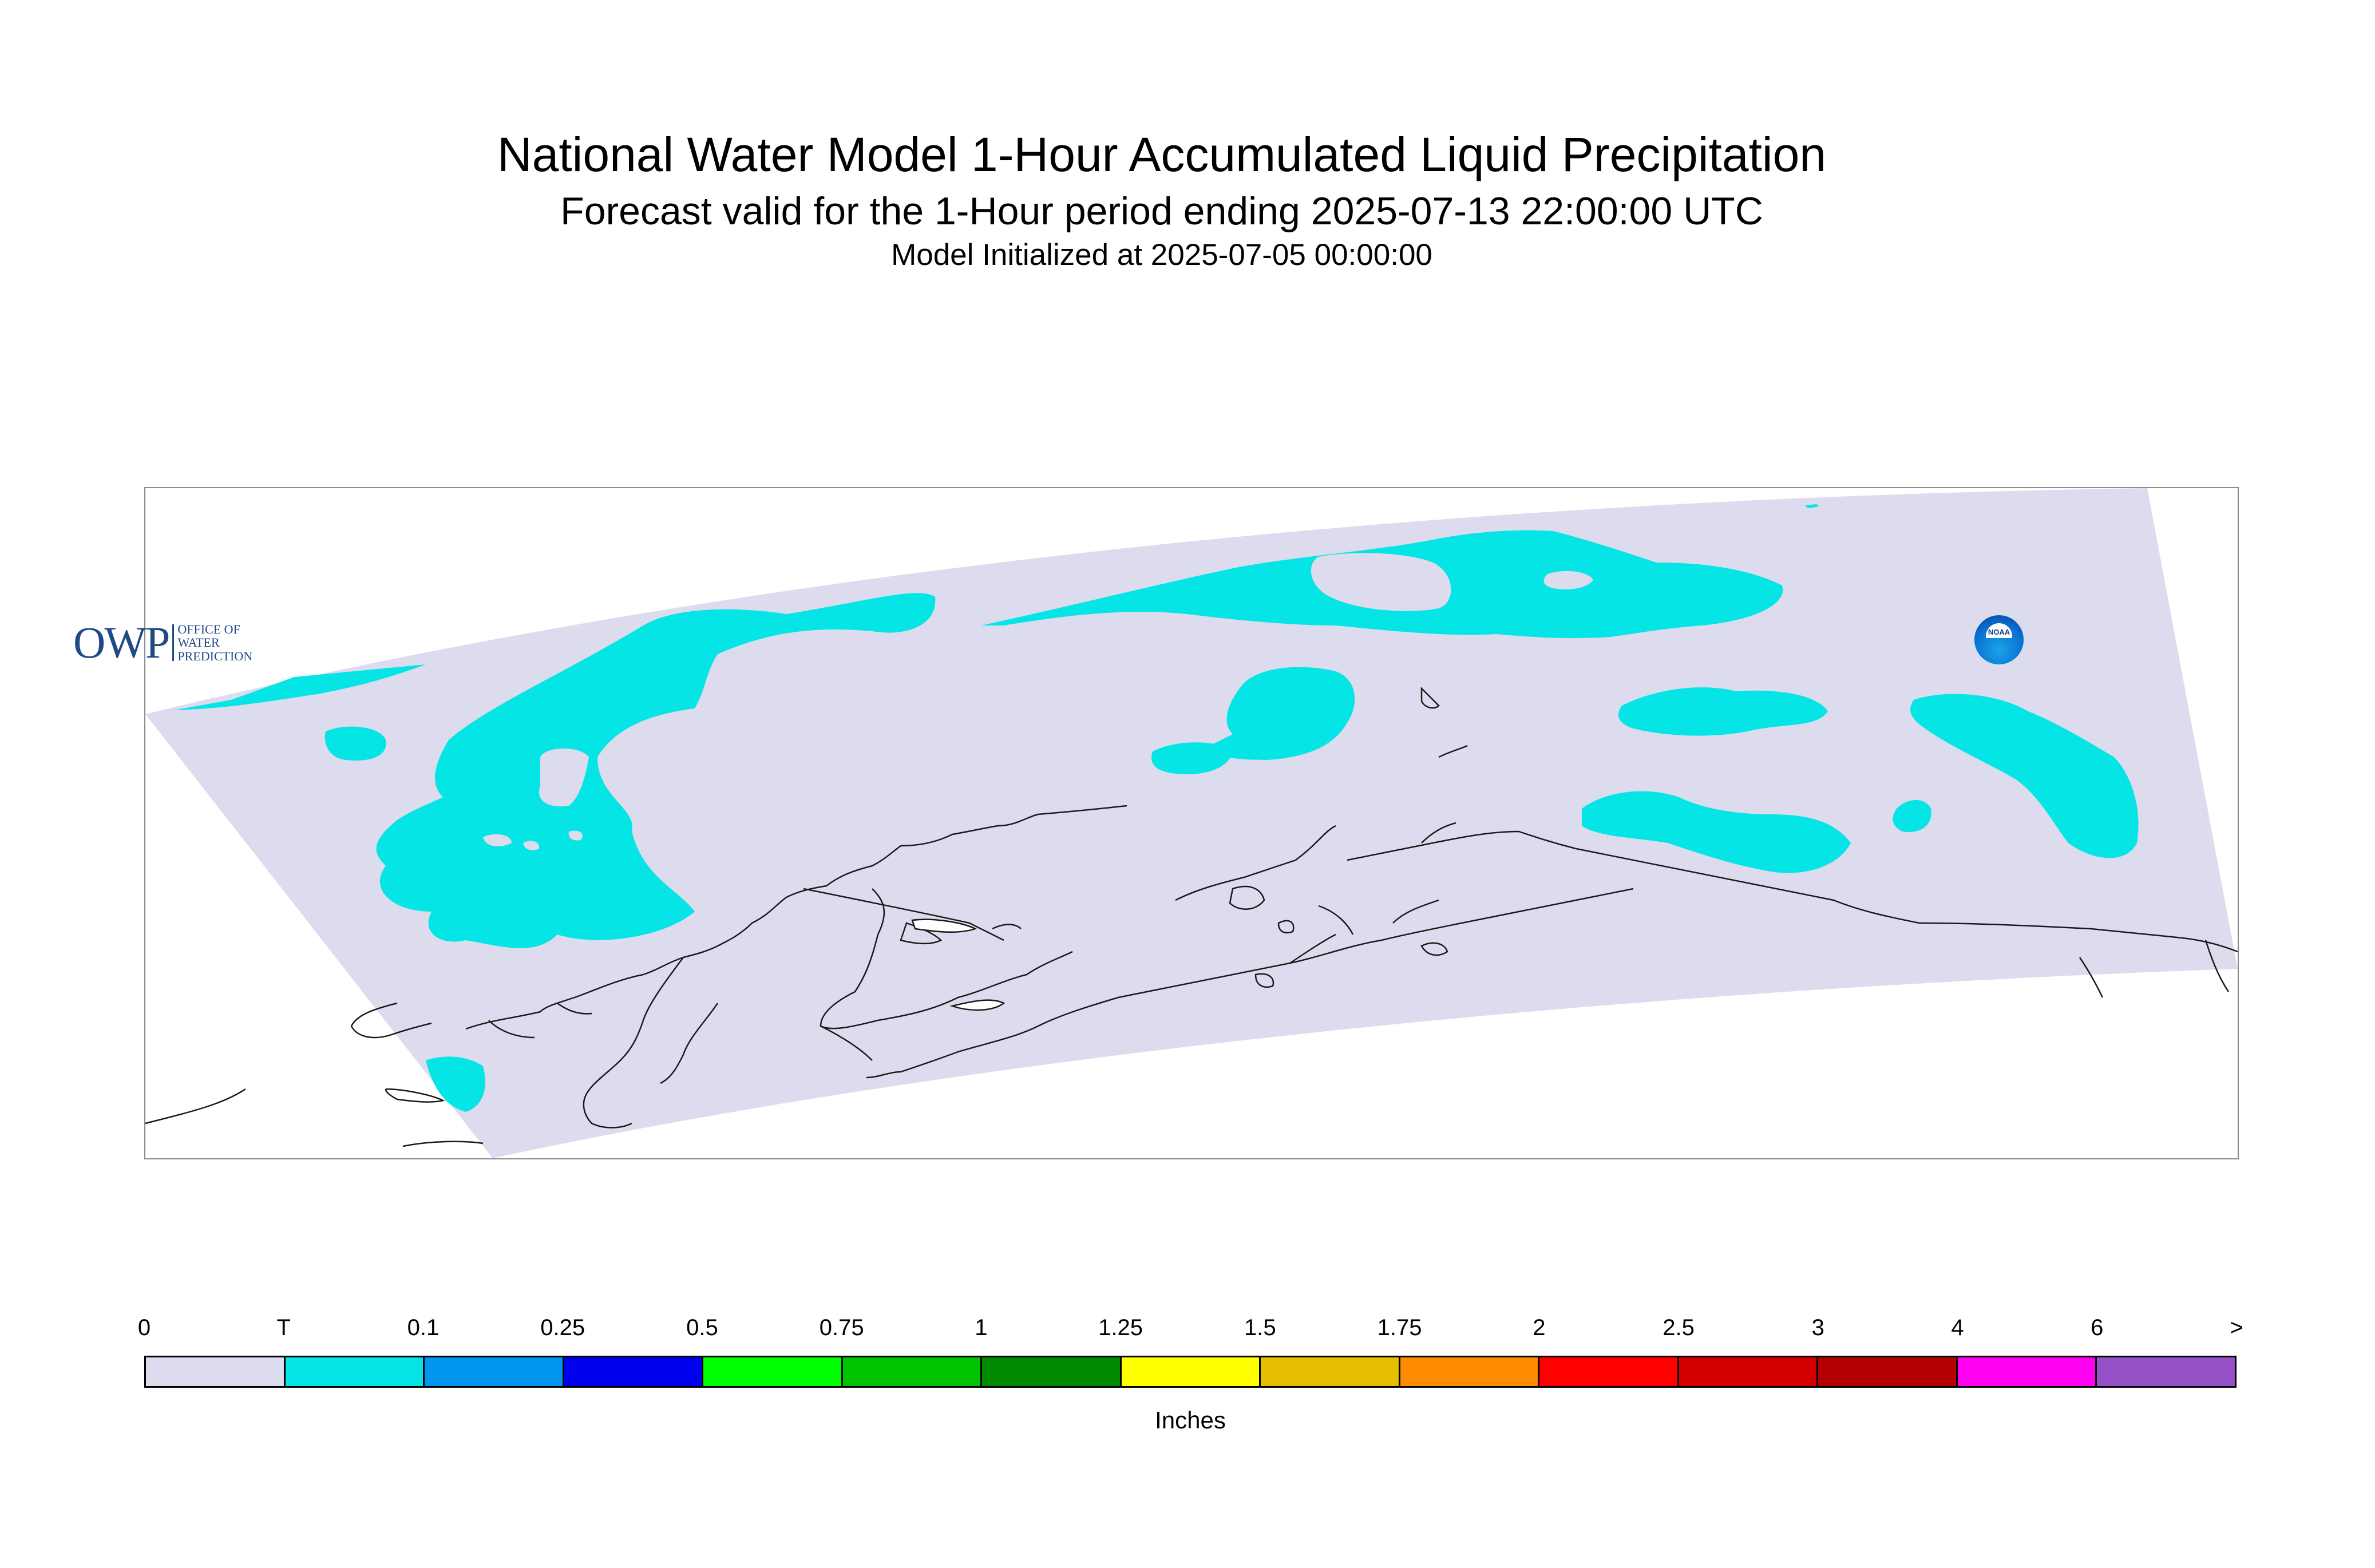  Describe the element at coordinates (2097, 1327) in the screenshot. I see `legend-tick-label: 6` at that location.